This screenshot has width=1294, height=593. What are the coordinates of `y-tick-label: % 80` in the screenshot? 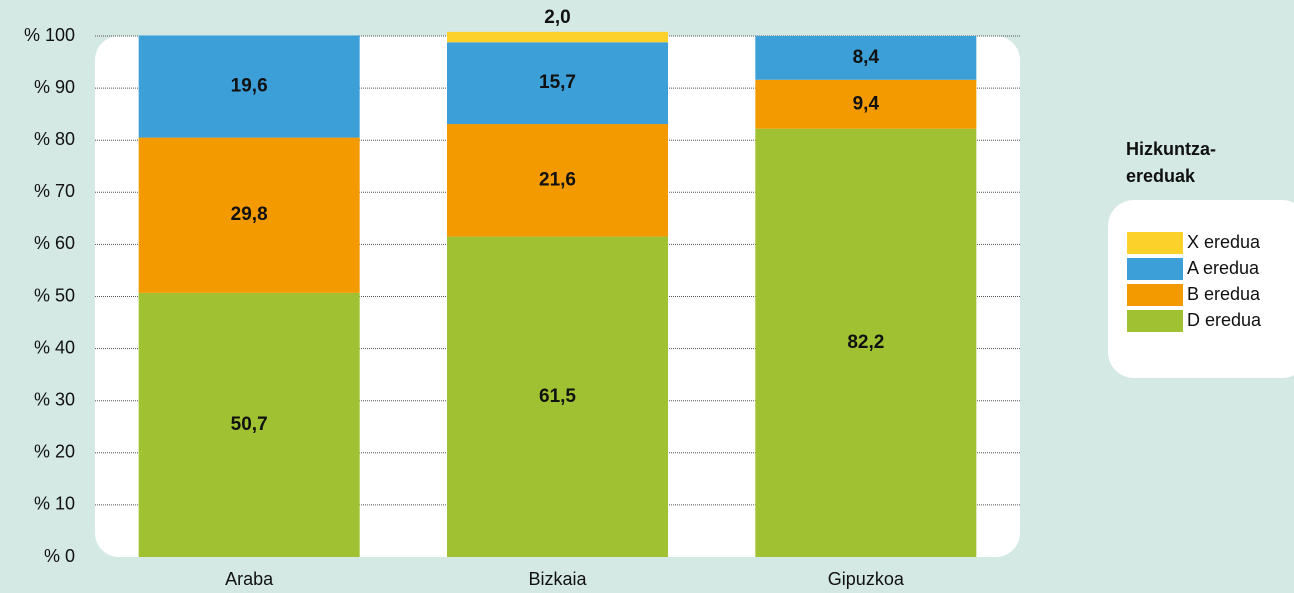 It's located at (54, 139).